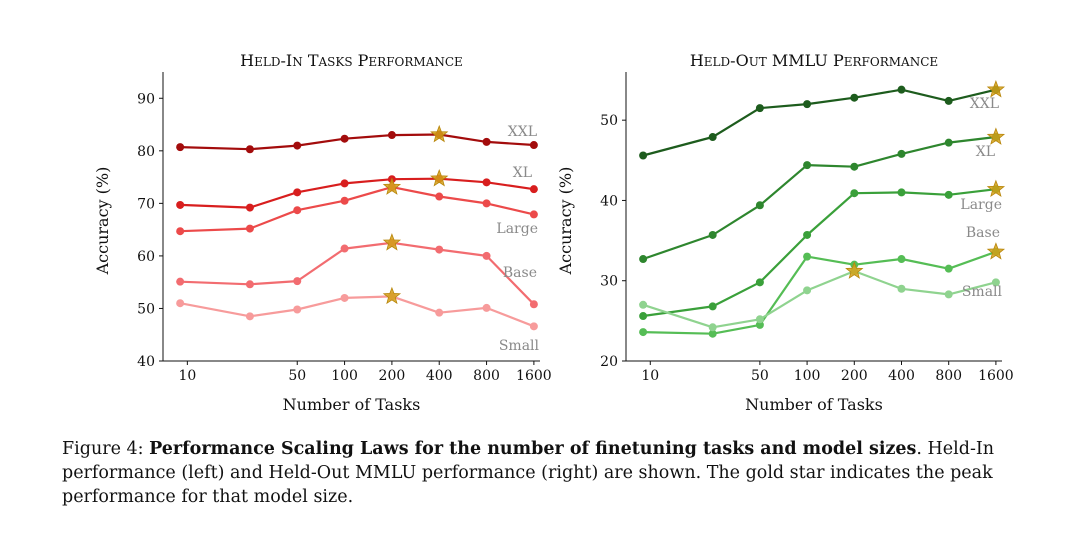 This screenshot has width=1072, height=545. Describe the element at coordinates (146, 99) in the screenshot. I see `left-y-tick-label: 90` at that location.